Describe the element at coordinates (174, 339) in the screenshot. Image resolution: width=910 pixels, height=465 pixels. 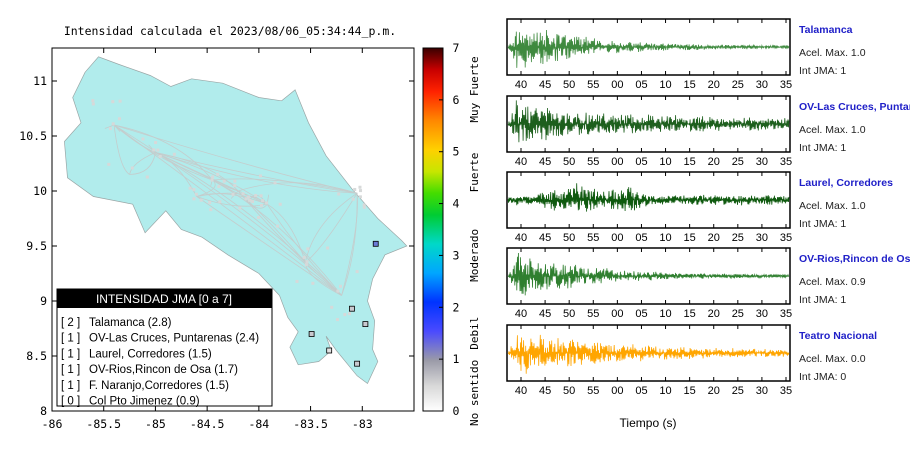
I see `legend-item-label: OV-Las Cruces, Puntarenas (2.4)` at that location.